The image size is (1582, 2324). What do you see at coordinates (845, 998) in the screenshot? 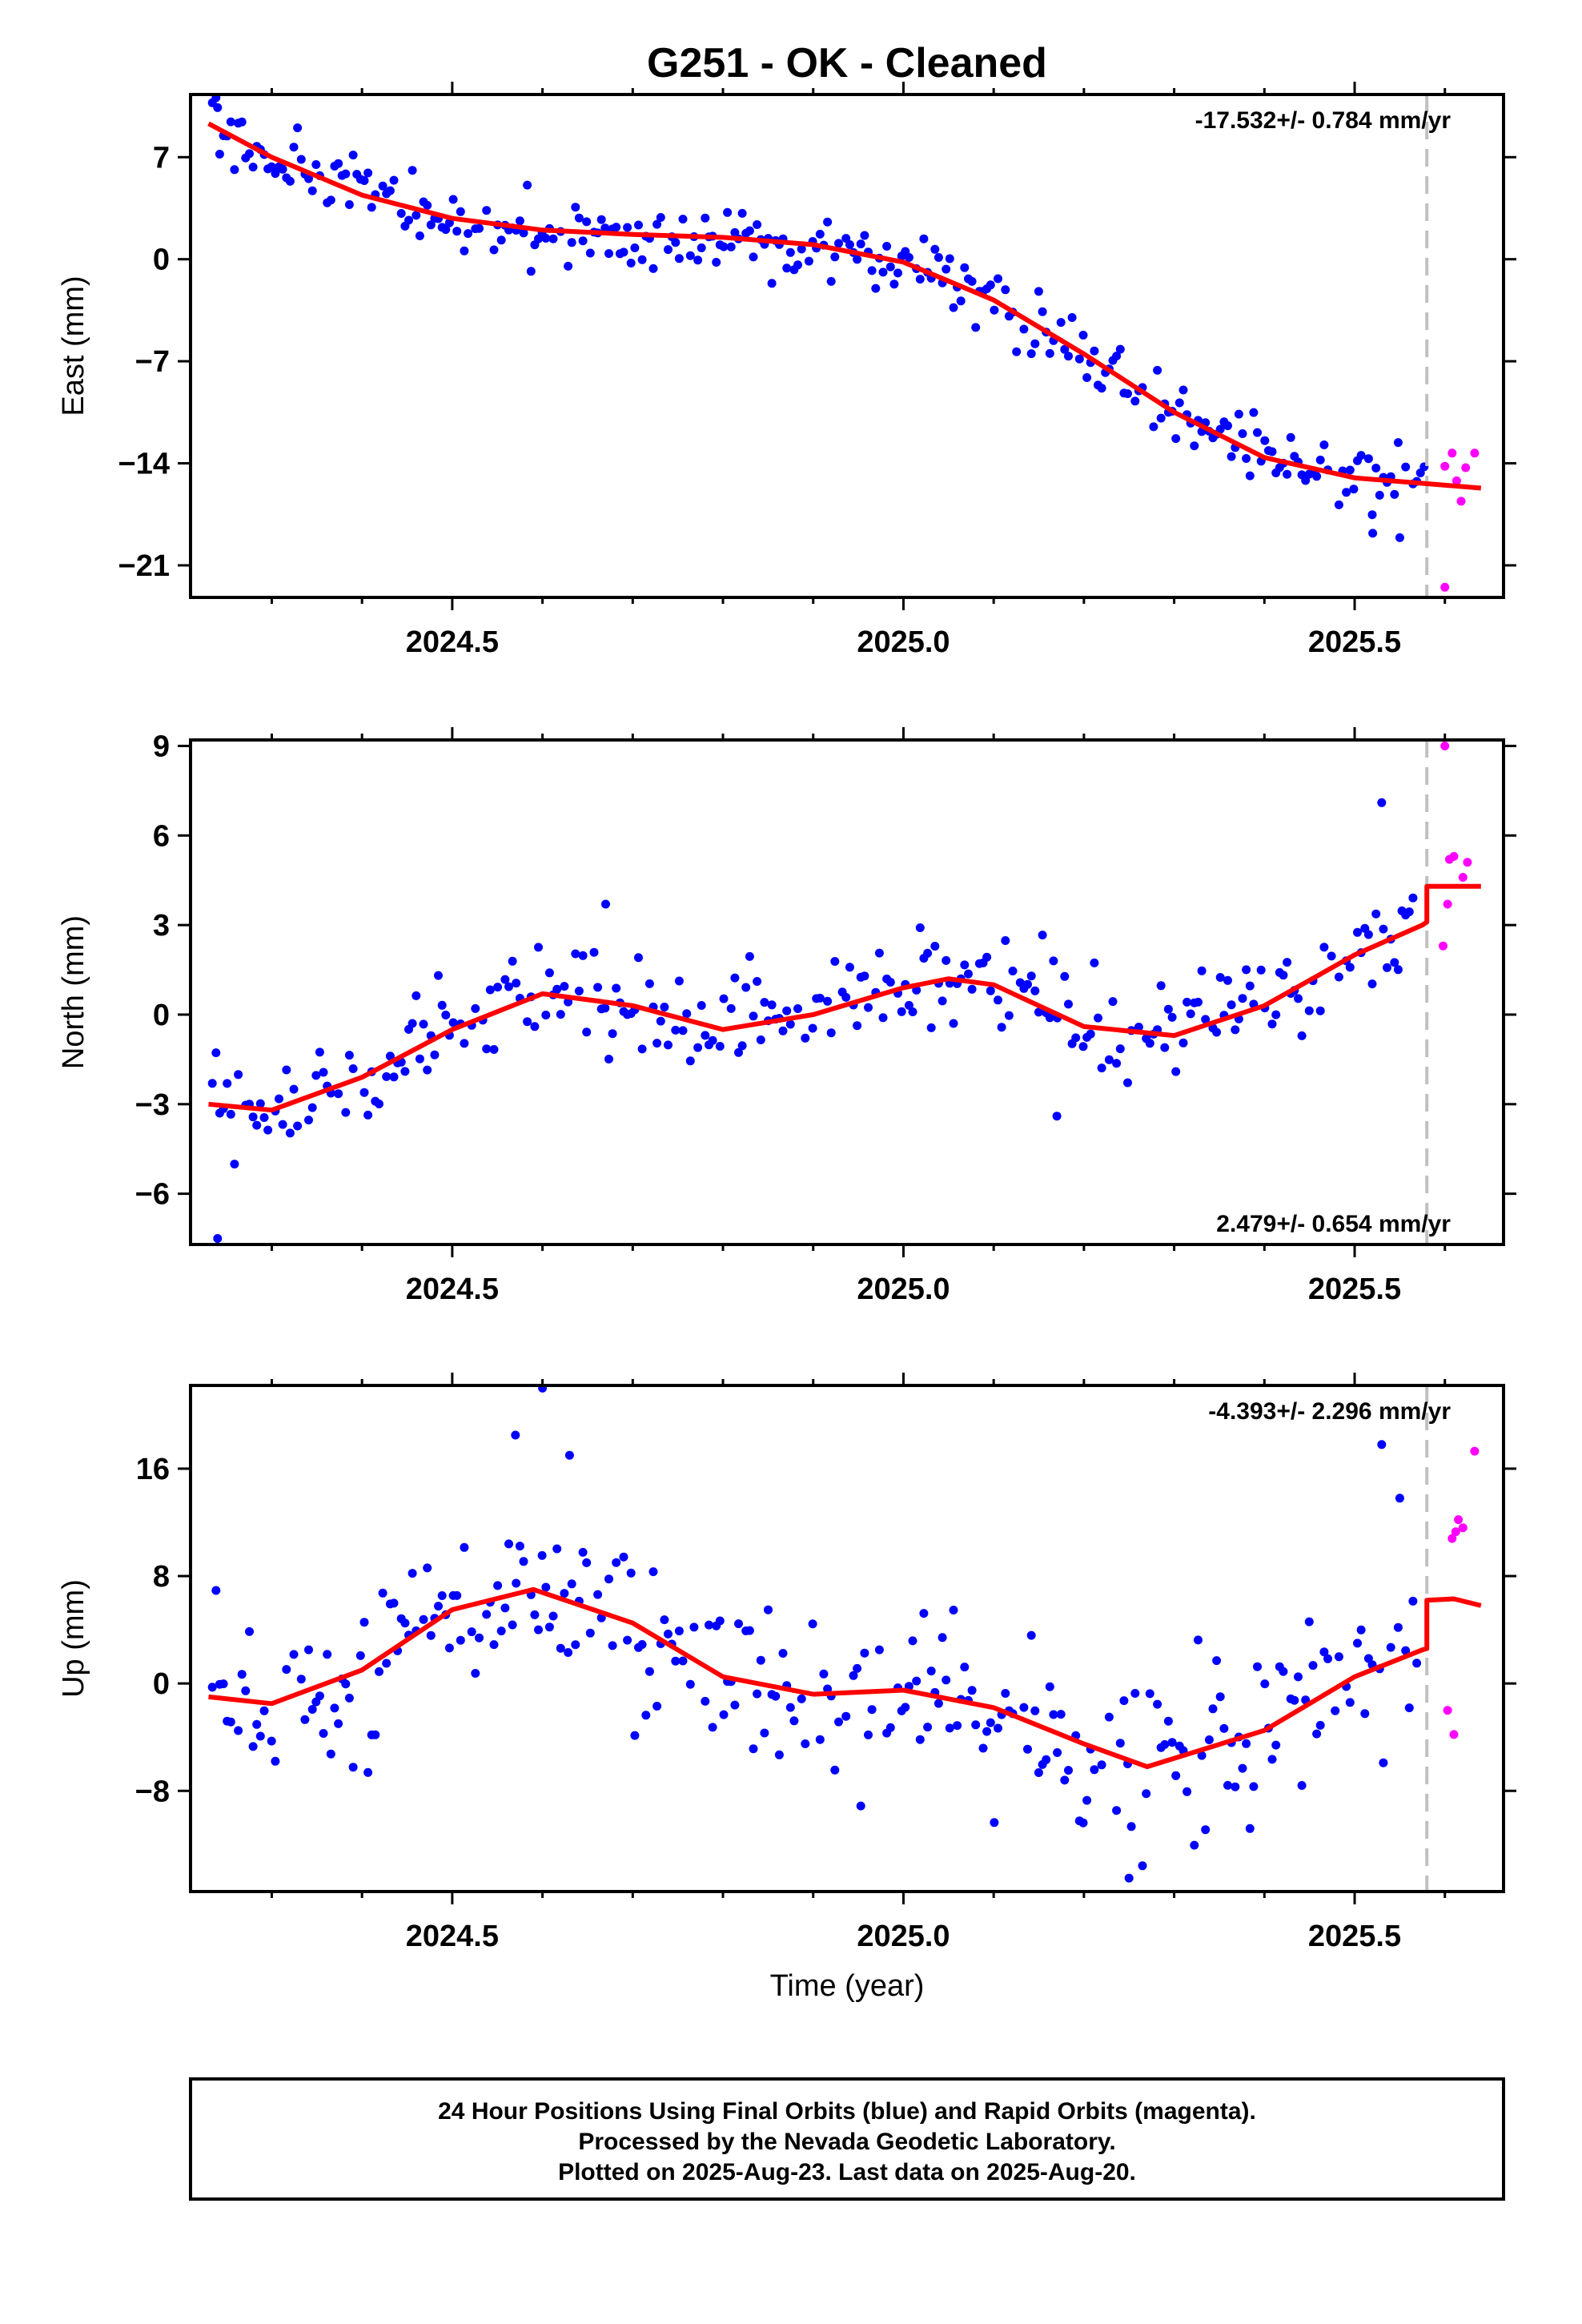
I see `north-model-line` at bounding box center [845, 998].